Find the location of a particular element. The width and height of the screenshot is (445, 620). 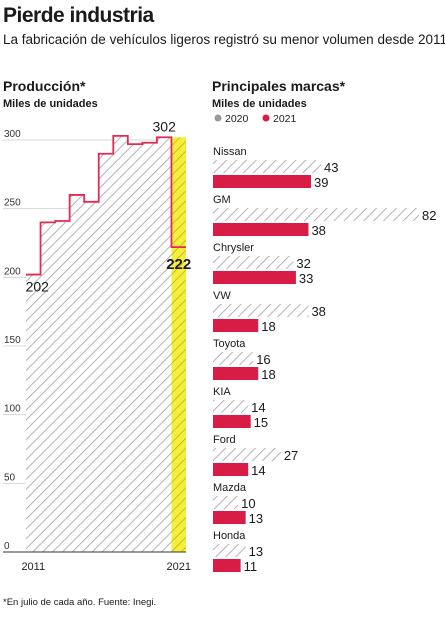

y-tick-label: 150 is located at coordinates (12, 340).